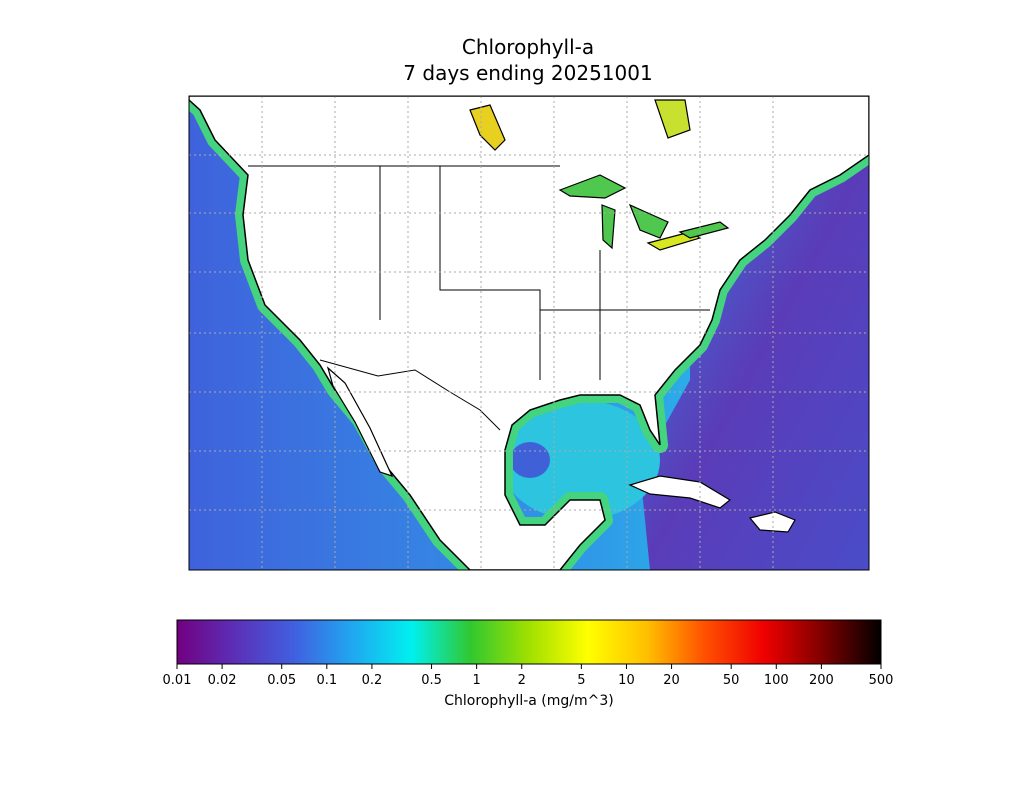  I want to click on colorbar-tick-label: 200, so click(821, 680).